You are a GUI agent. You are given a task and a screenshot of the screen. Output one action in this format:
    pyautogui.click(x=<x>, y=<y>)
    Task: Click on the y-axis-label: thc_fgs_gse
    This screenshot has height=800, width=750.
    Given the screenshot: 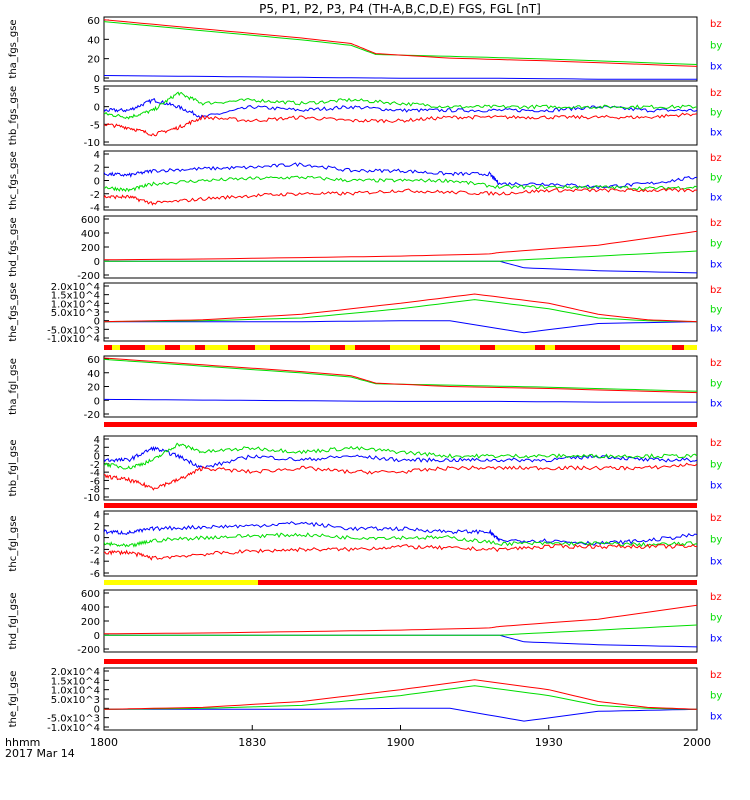 What is the action you would take?
    pyautogui.click(x=13, y=180)
    